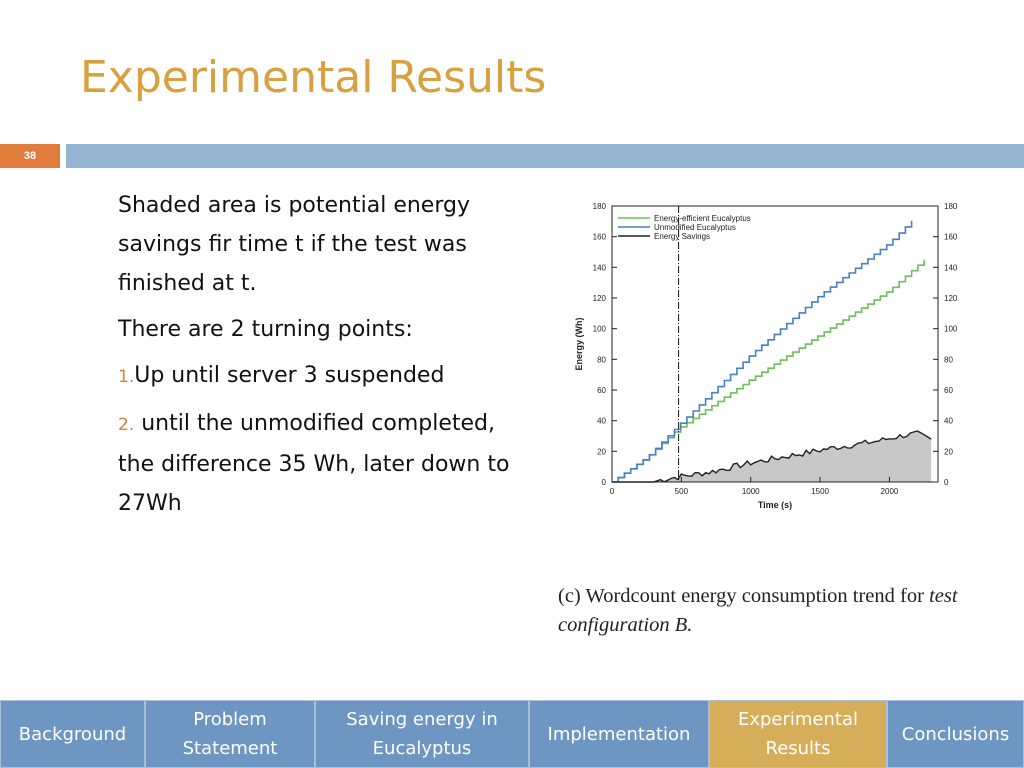 This screenshot has height=768, width=1024. What do you see at coordinates (313, 77) in the screenshot?
I see `slide-title: Experimental Results` at bounding box center [313, 77].